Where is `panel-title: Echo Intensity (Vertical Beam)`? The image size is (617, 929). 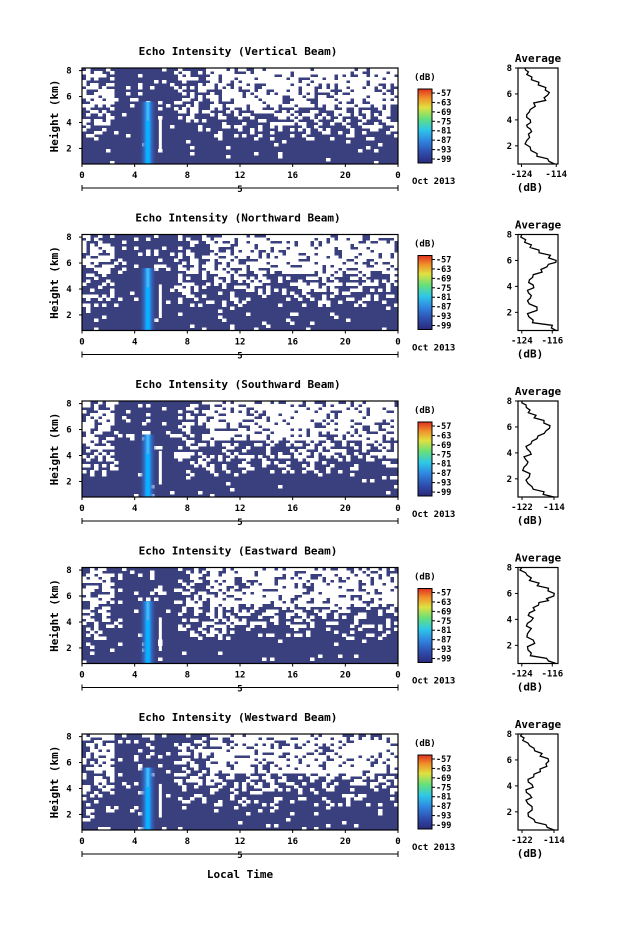
panel-title: Echo Intensity (Vertical Beam) is located at coordinates (238, 51).